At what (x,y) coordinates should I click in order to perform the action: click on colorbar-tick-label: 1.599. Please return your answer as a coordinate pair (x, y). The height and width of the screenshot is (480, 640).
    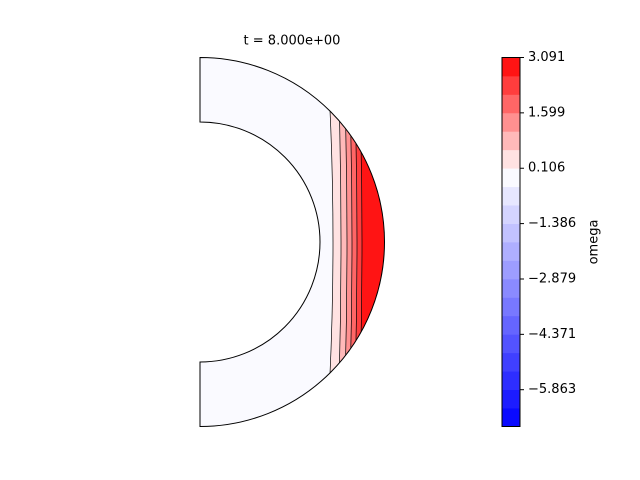
    Looking at the image, I should click on (546, 112).